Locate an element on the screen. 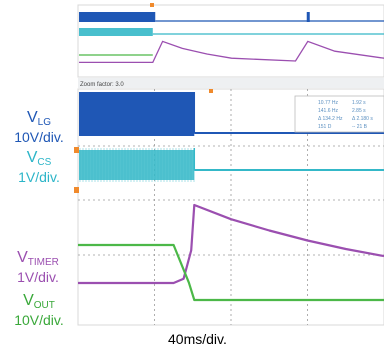 Image resolution: width=384 pixels, height=352 pixels. measurement-box is located at coordinates (339, 114).